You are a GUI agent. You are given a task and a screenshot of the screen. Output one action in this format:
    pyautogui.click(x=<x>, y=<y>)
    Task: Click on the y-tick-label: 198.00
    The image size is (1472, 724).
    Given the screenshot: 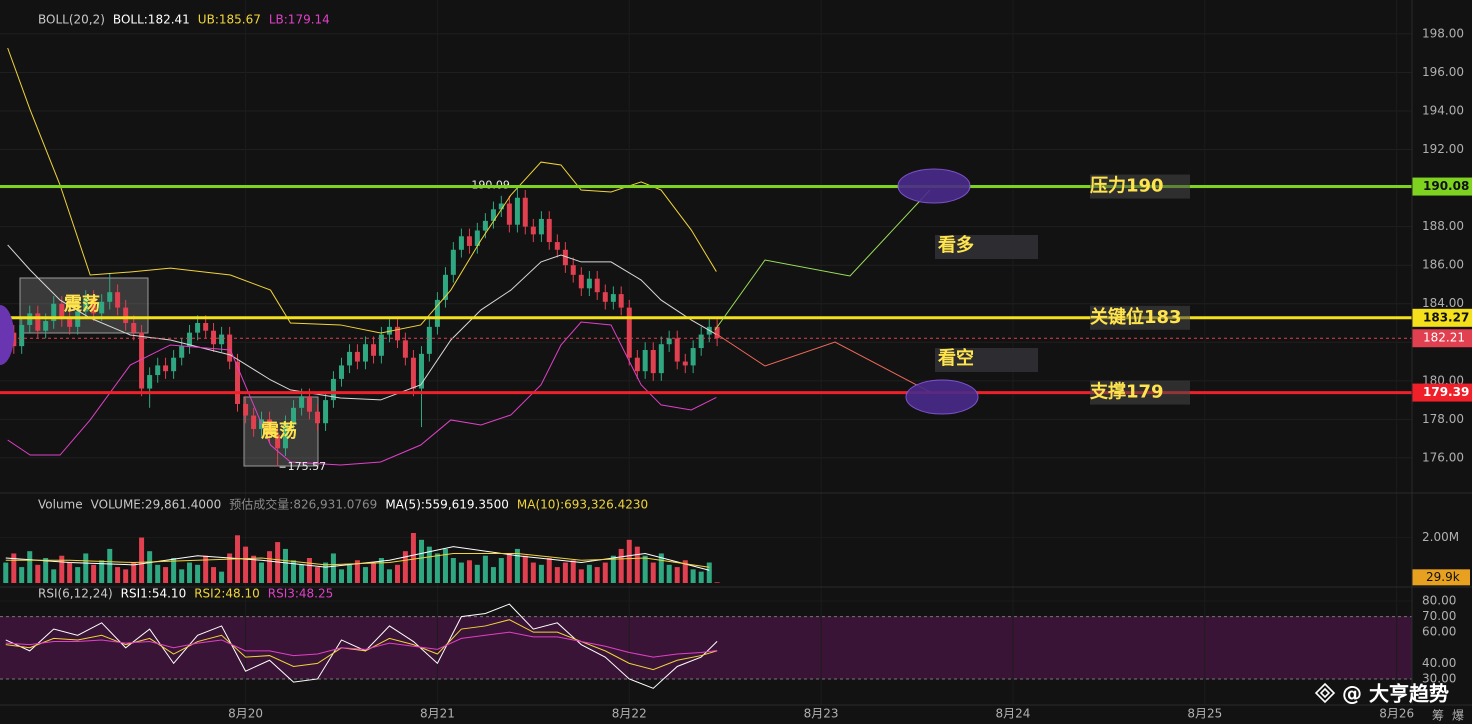 What is the action you would take?
    pyautogui.click(x=1443, y=33)
    